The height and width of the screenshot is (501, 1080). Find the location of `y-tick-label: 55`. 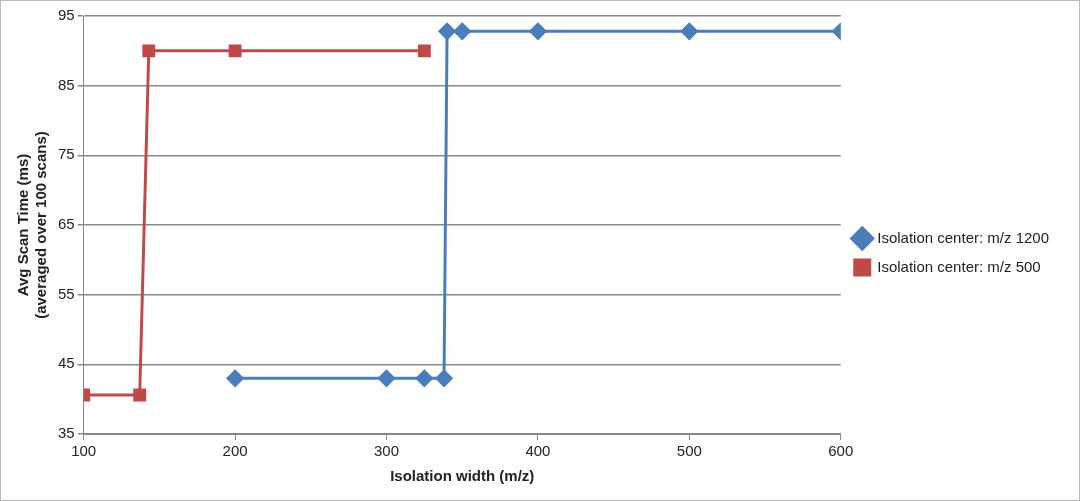

y-tick-label: 55 is located at coordinates (66, 293).